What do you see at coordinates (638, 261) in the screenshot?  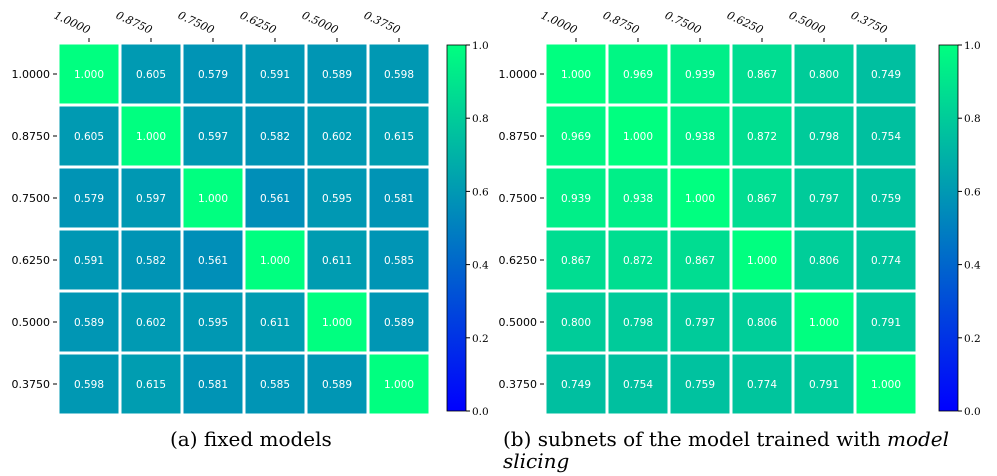 I see `cell-value-label: 0.872` at bounding box center [638, 261].